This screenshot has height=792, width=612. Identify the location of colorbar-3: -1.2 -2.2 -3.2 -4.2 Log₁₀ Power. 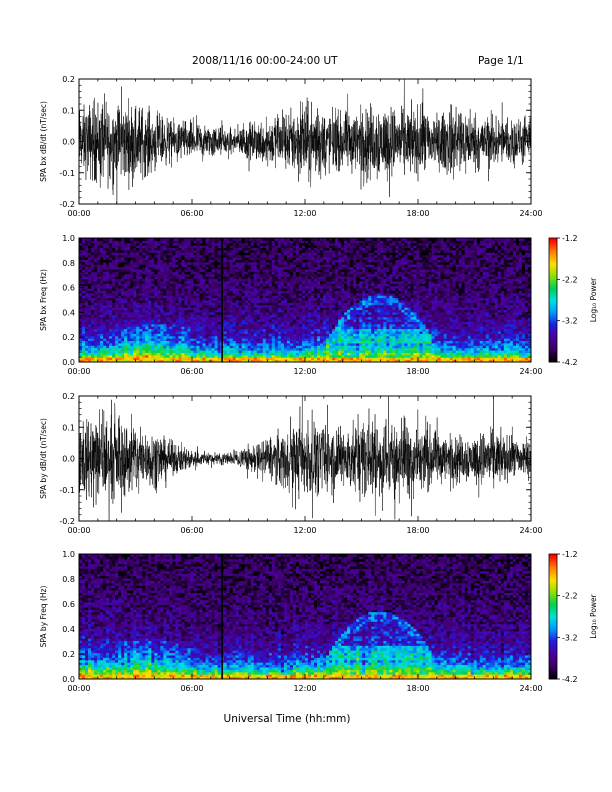
(573, 617).